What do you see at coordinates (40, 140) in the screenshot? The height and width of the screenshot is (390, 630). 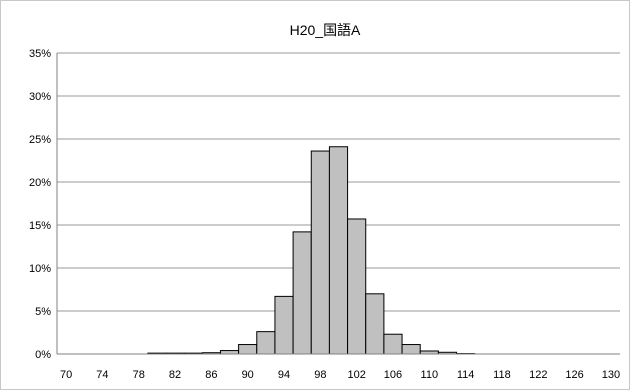 I see `y-tick-label: 25%` at bounding box center [40, 140].